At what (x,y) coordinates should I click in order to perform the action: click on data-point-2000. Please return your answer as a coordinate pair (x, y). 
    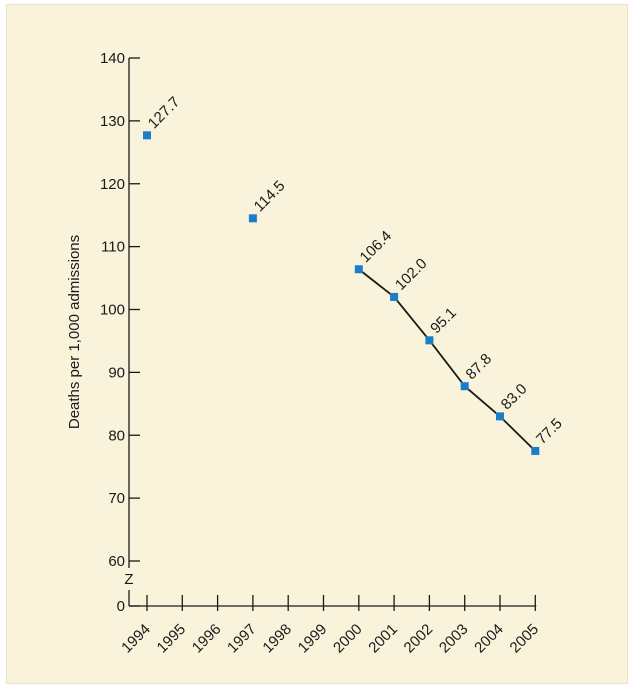
    Looking at the image, I should click on (358, 269).